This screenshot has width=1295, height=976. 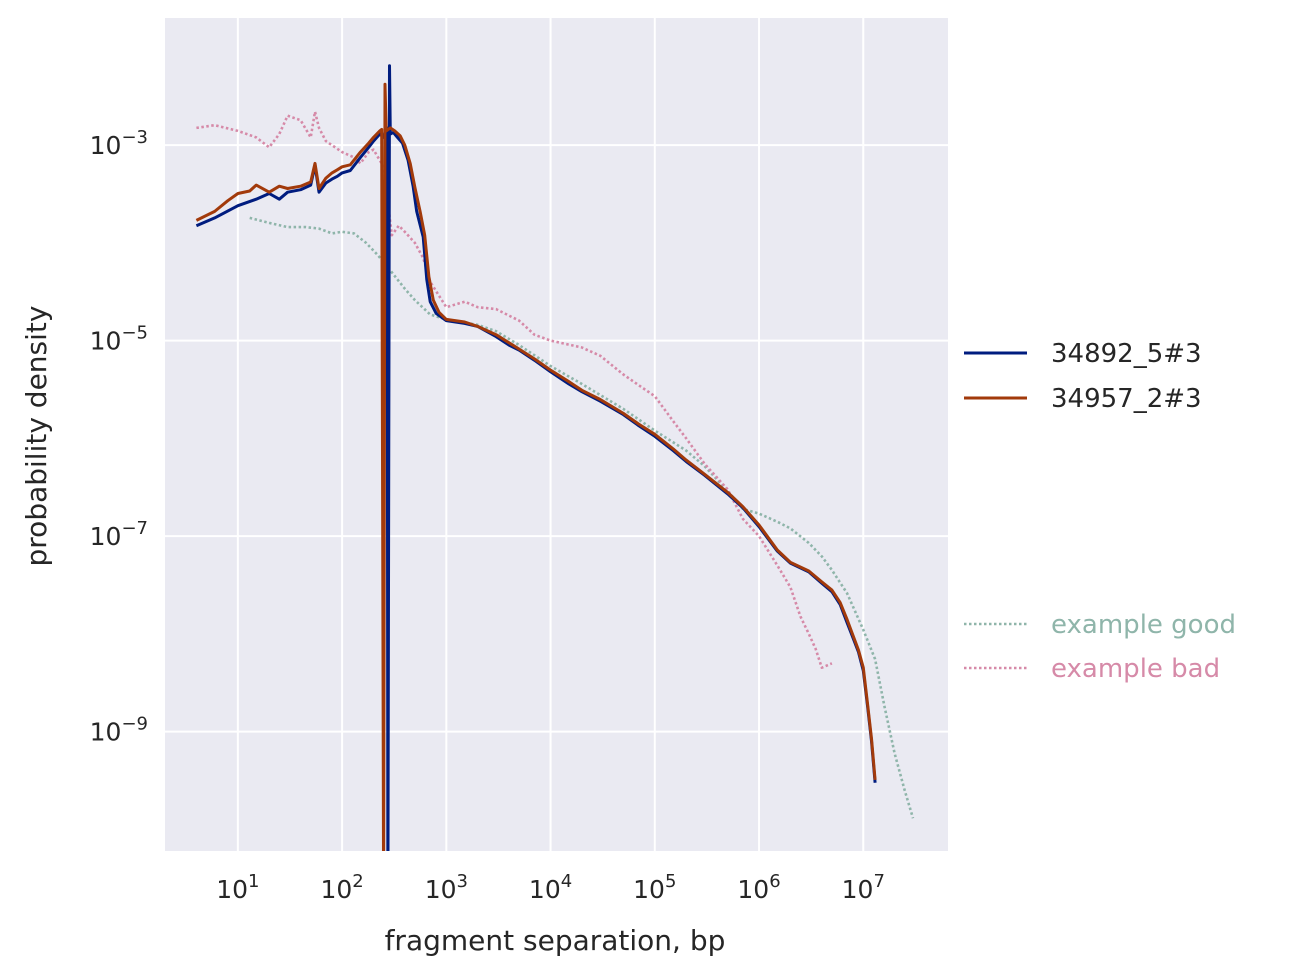 I want to click on x-tick-label: 10⁵, so click(x=654, y=887).